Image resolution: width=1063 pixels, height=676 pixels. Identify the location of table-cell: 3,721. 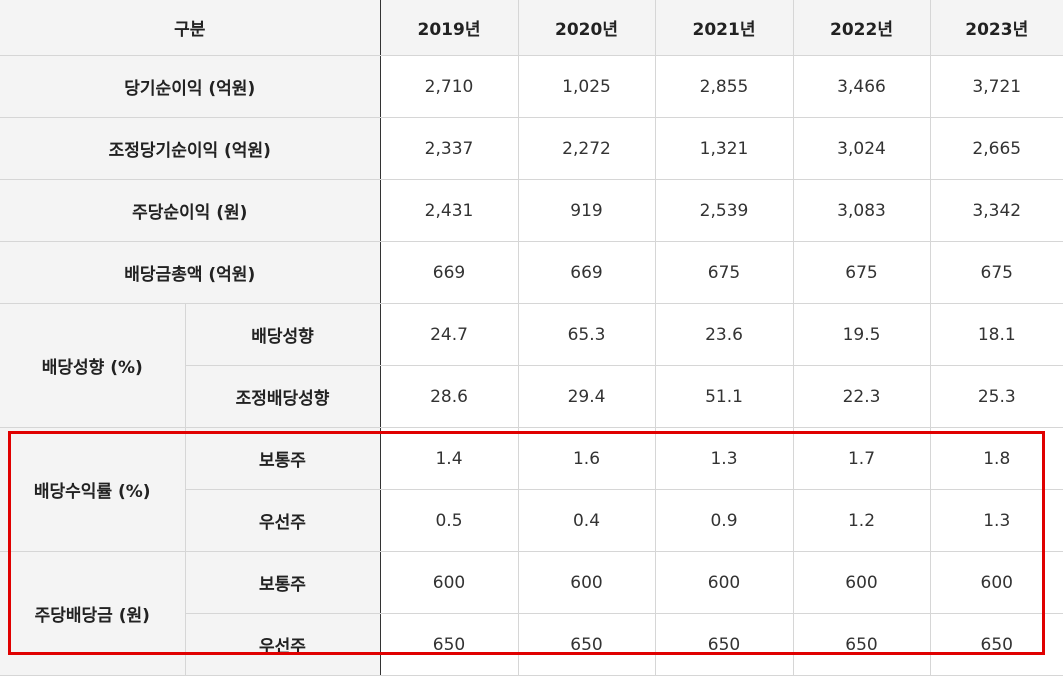
(996, 86).